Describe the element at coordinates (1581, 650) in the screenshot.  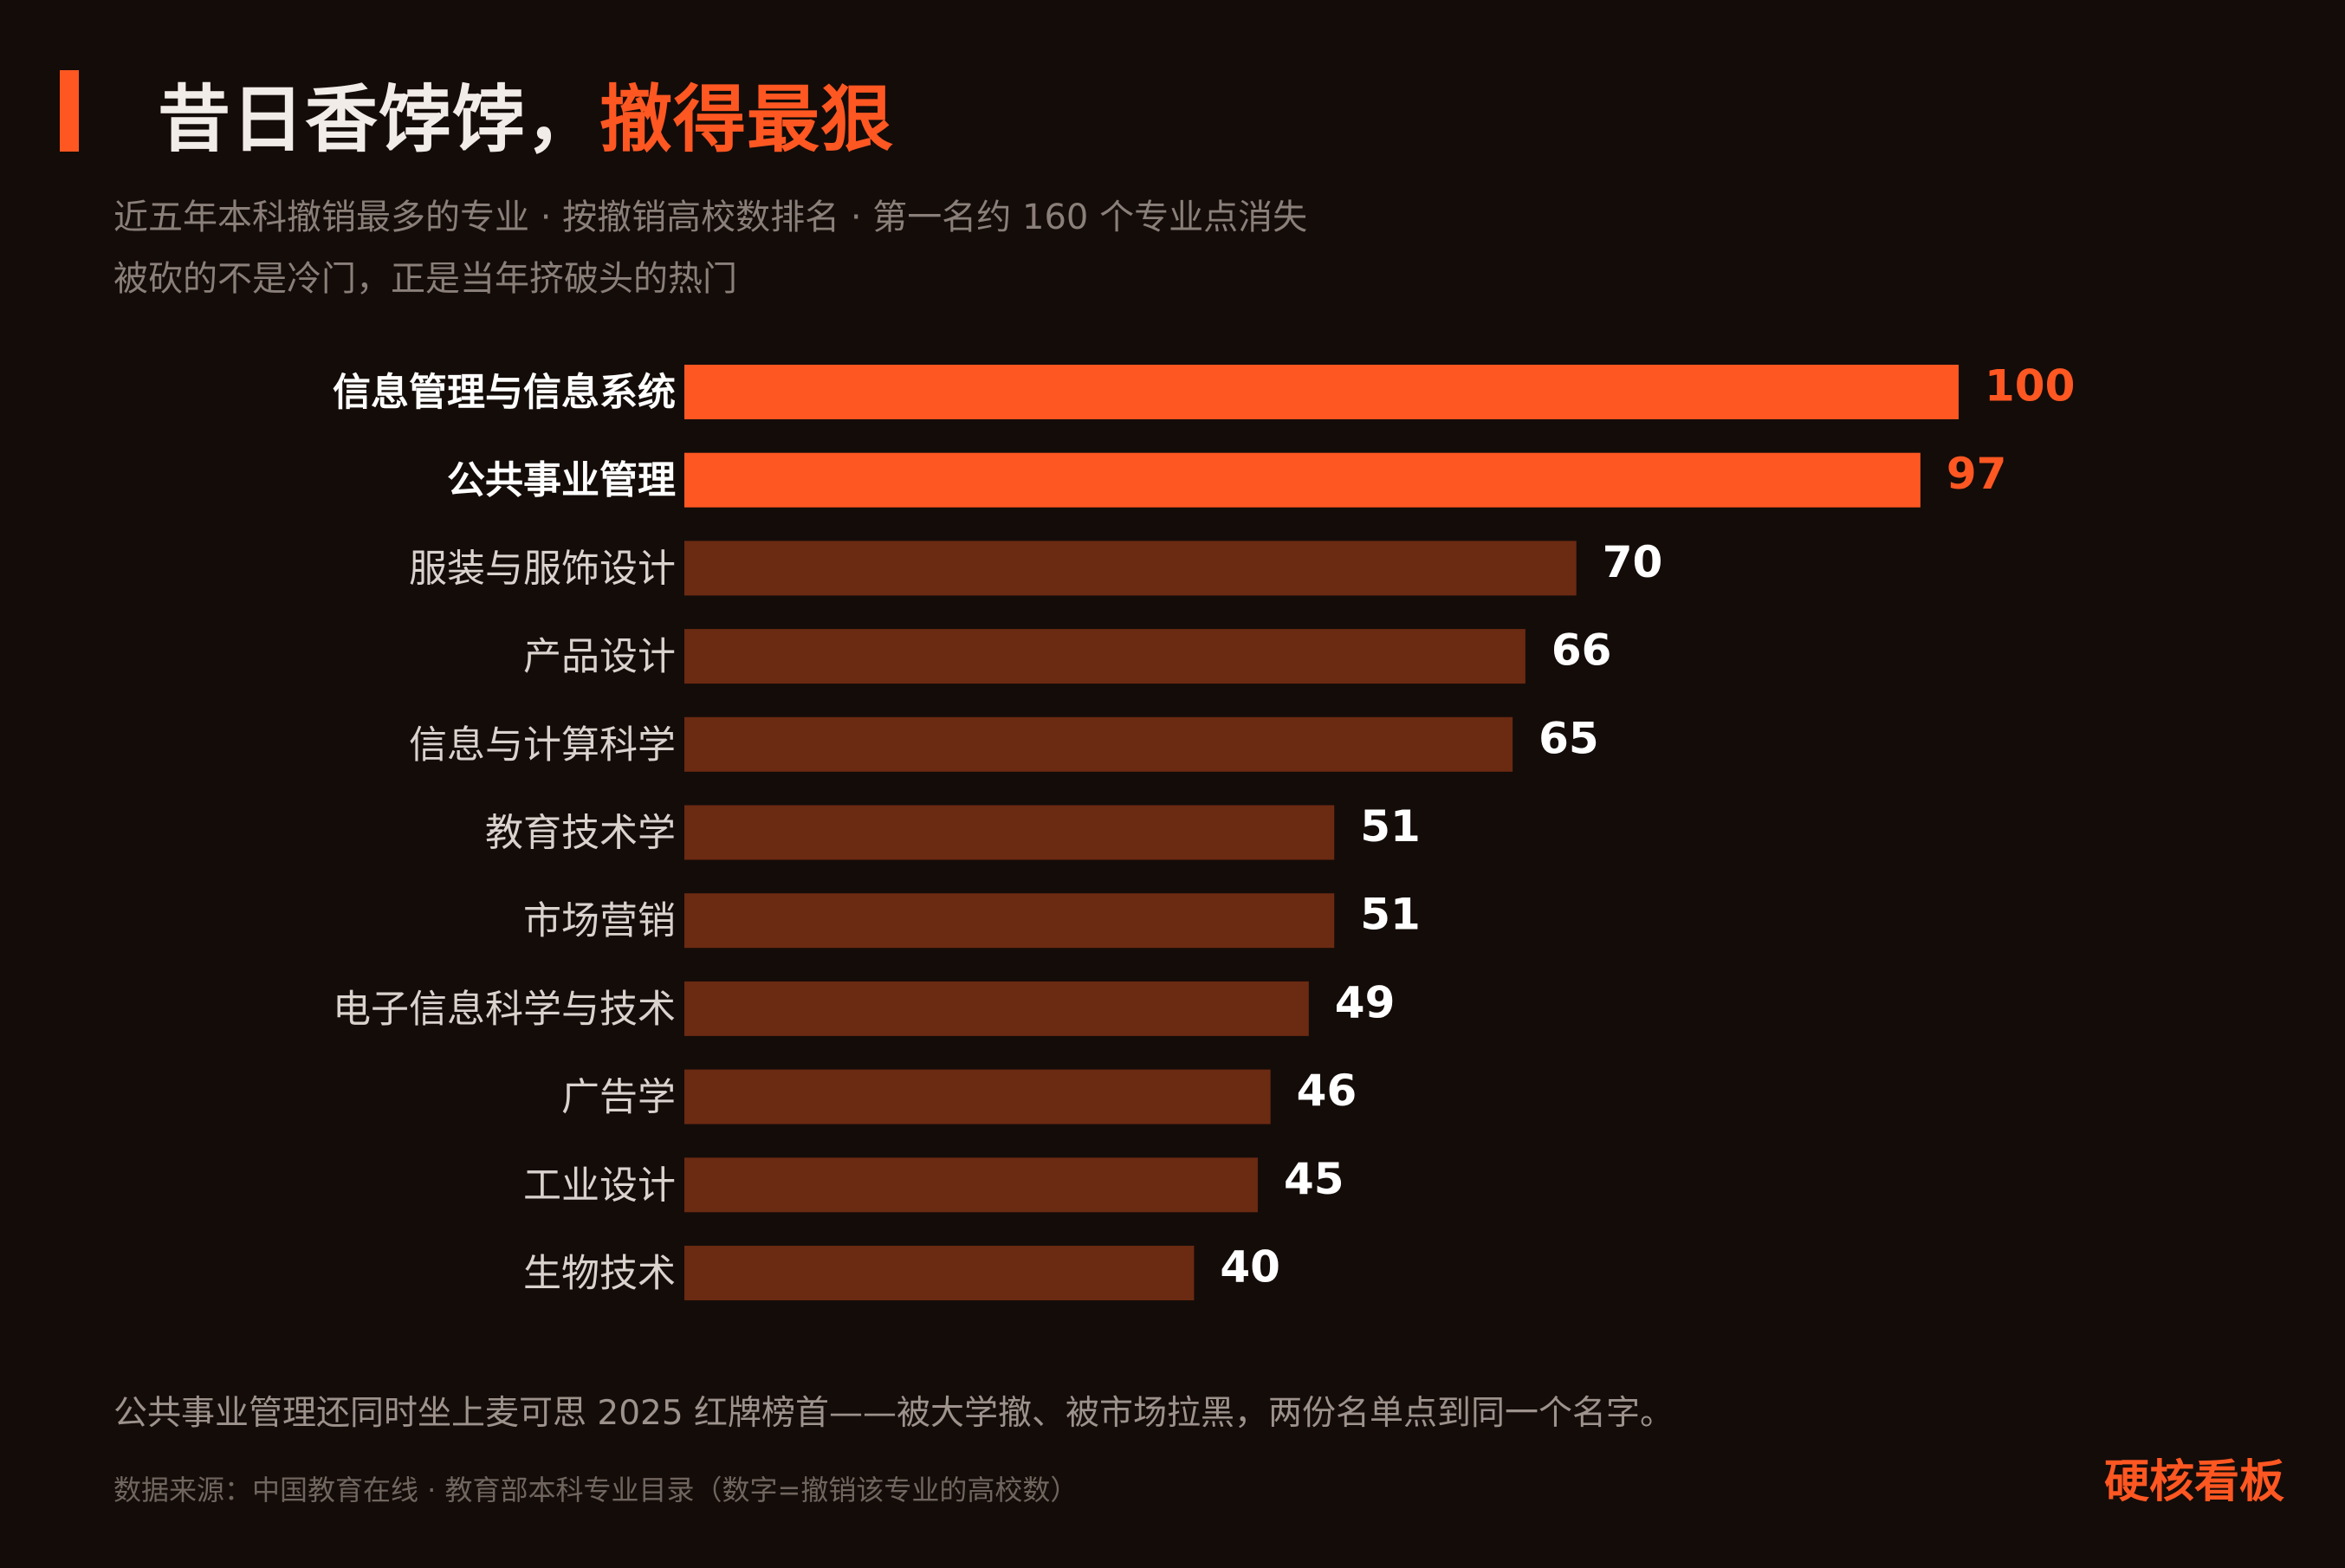
I see `value-label-4: 66` at that location.